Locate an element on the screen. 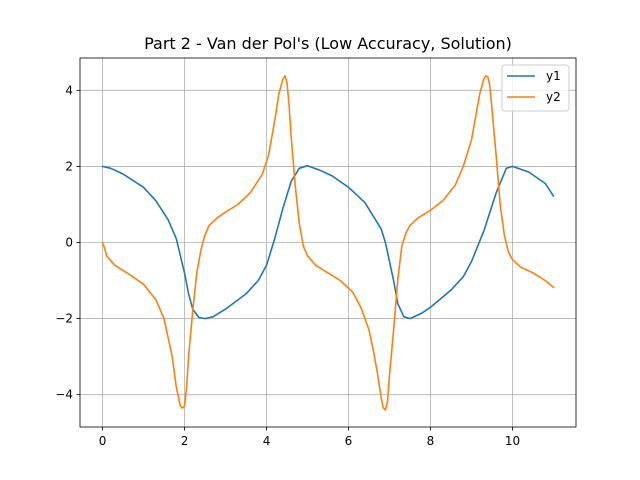 The image size is (640, 480). x-tick-label: 2 is located at coordinates (185, 441).